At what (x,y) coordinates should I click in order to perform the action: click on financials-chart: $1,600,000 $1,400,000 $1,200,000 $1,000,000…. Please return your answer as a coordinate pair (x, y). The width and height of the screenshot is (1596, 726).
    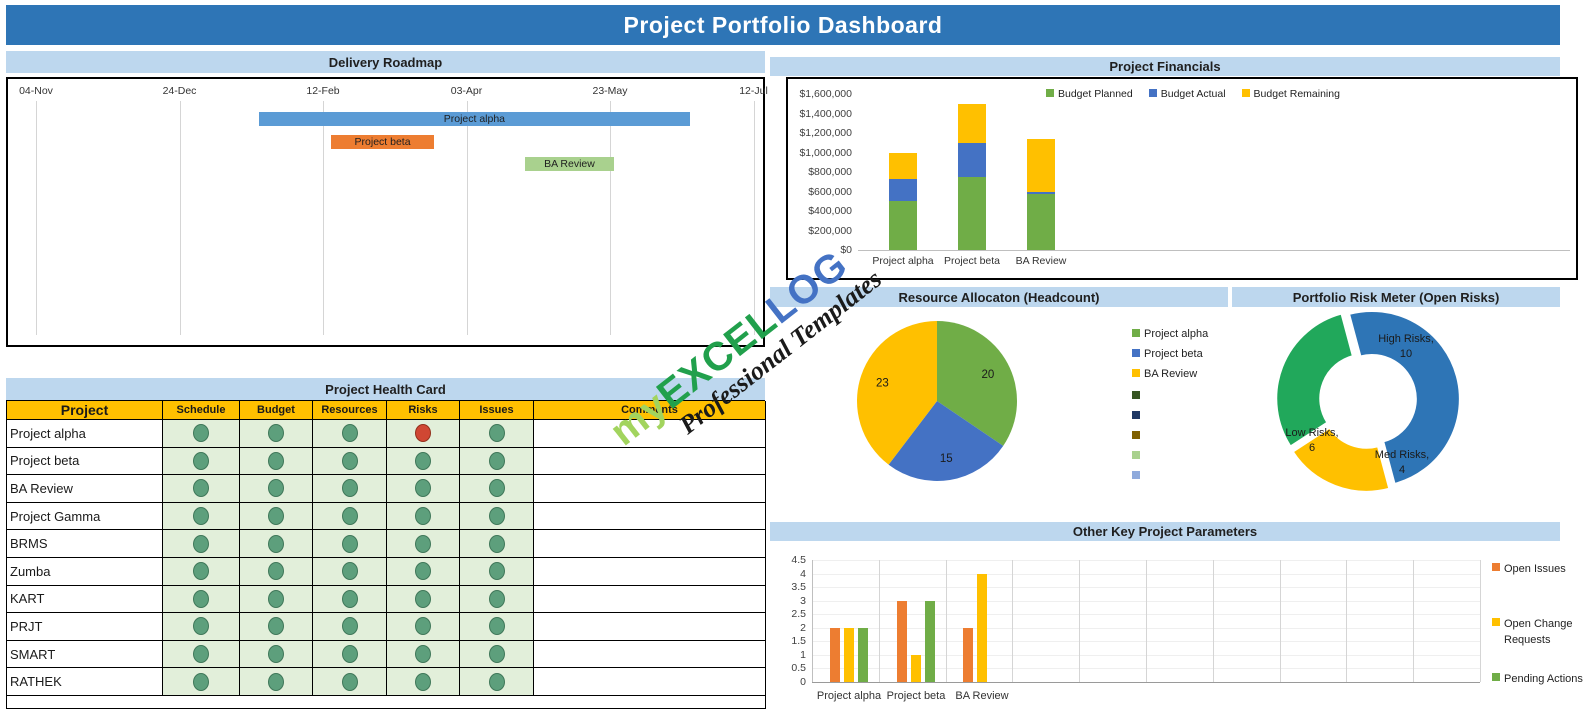
    Looking at the image, I should click on (1182, 178).